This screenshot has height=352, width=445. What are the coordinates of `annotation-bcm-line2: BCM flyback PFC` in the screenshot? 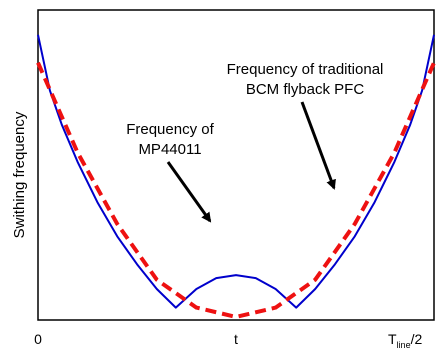 It's located at (305, 89).